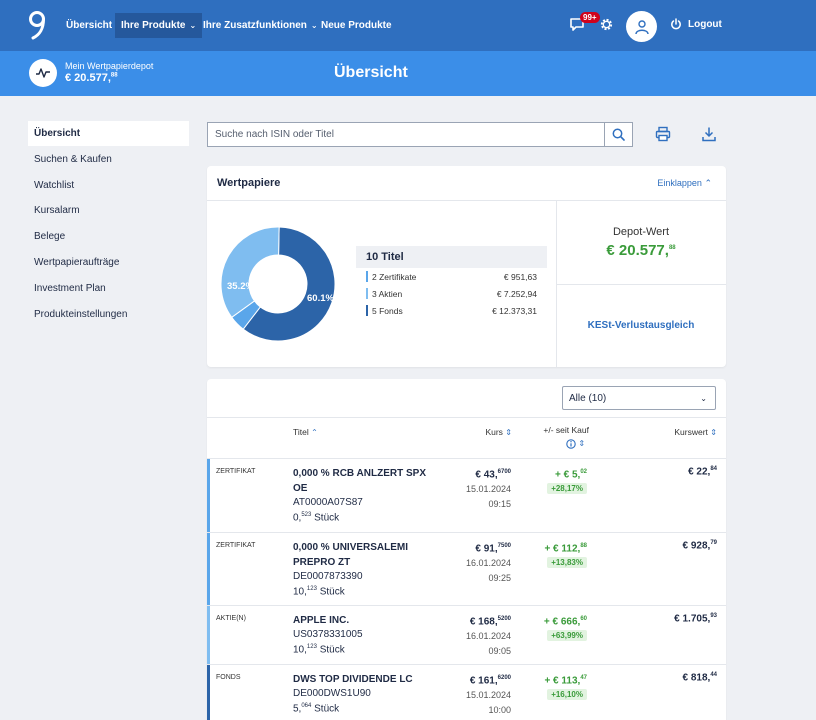  What do you see at coordinates (676, 24) in the screenshot?
I see `power-icon` at bounding box center [676, 24].